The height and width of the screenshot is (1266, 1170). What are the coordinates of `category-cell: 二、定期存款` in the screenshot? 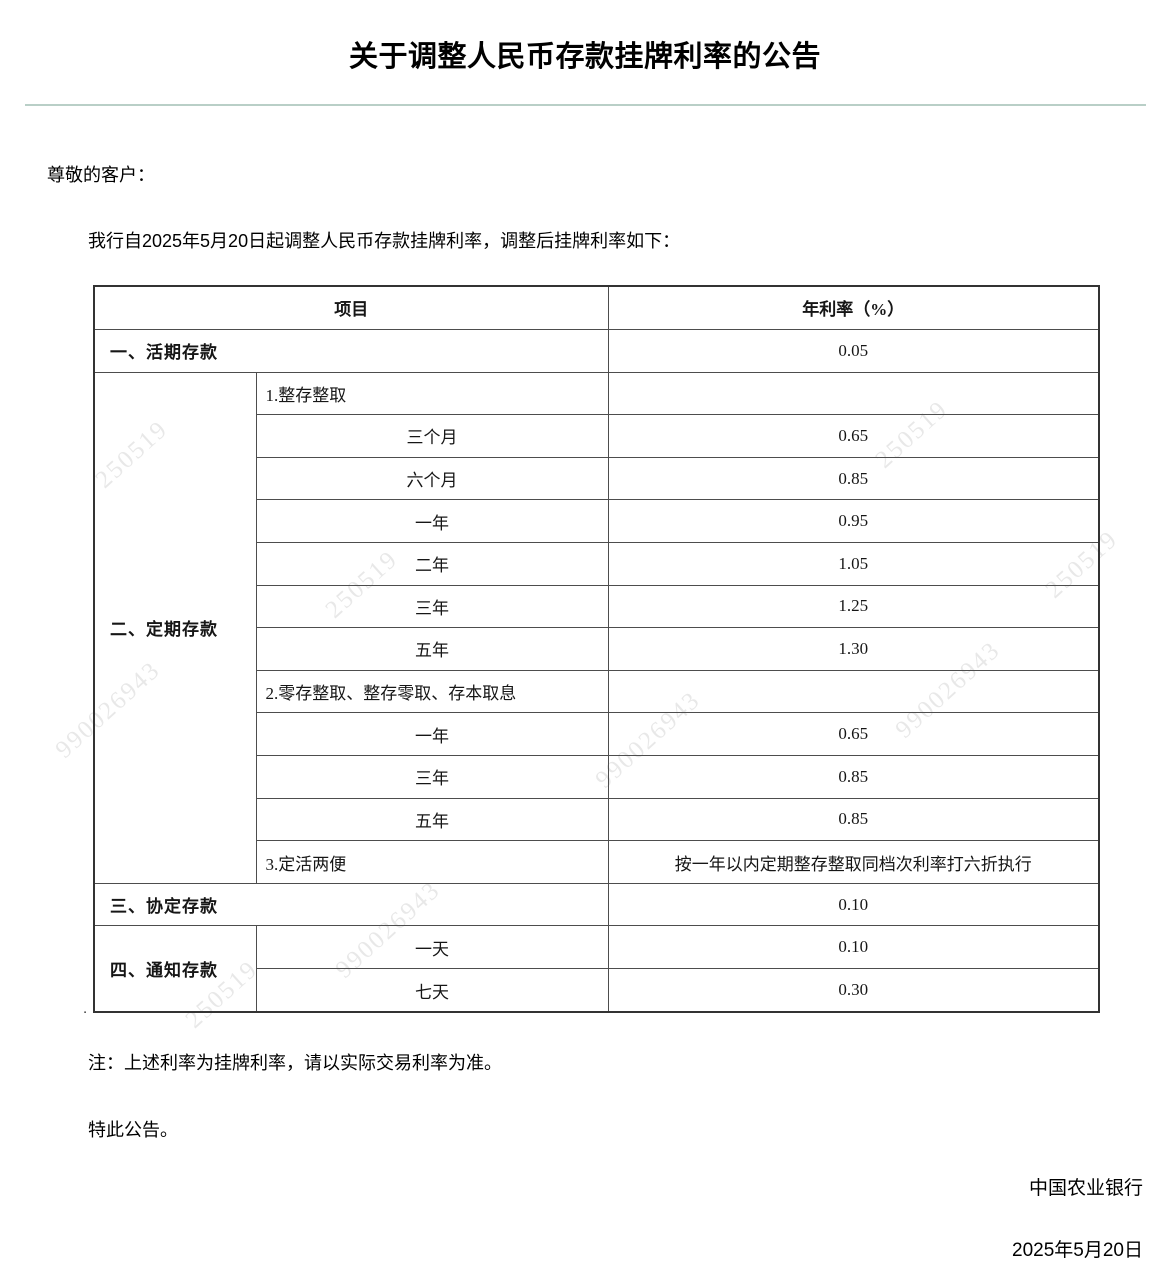 It's located at (175, 627).